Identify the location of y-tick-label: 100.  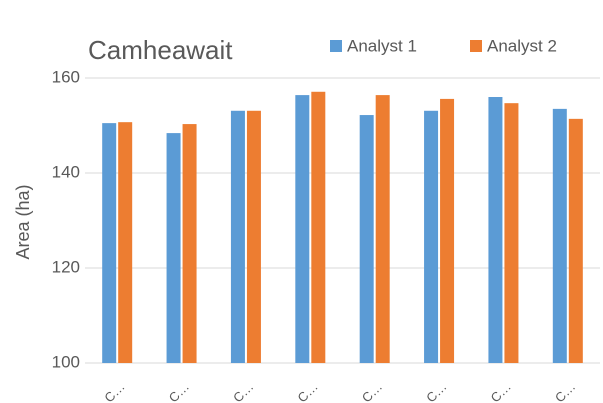
(66, 361).